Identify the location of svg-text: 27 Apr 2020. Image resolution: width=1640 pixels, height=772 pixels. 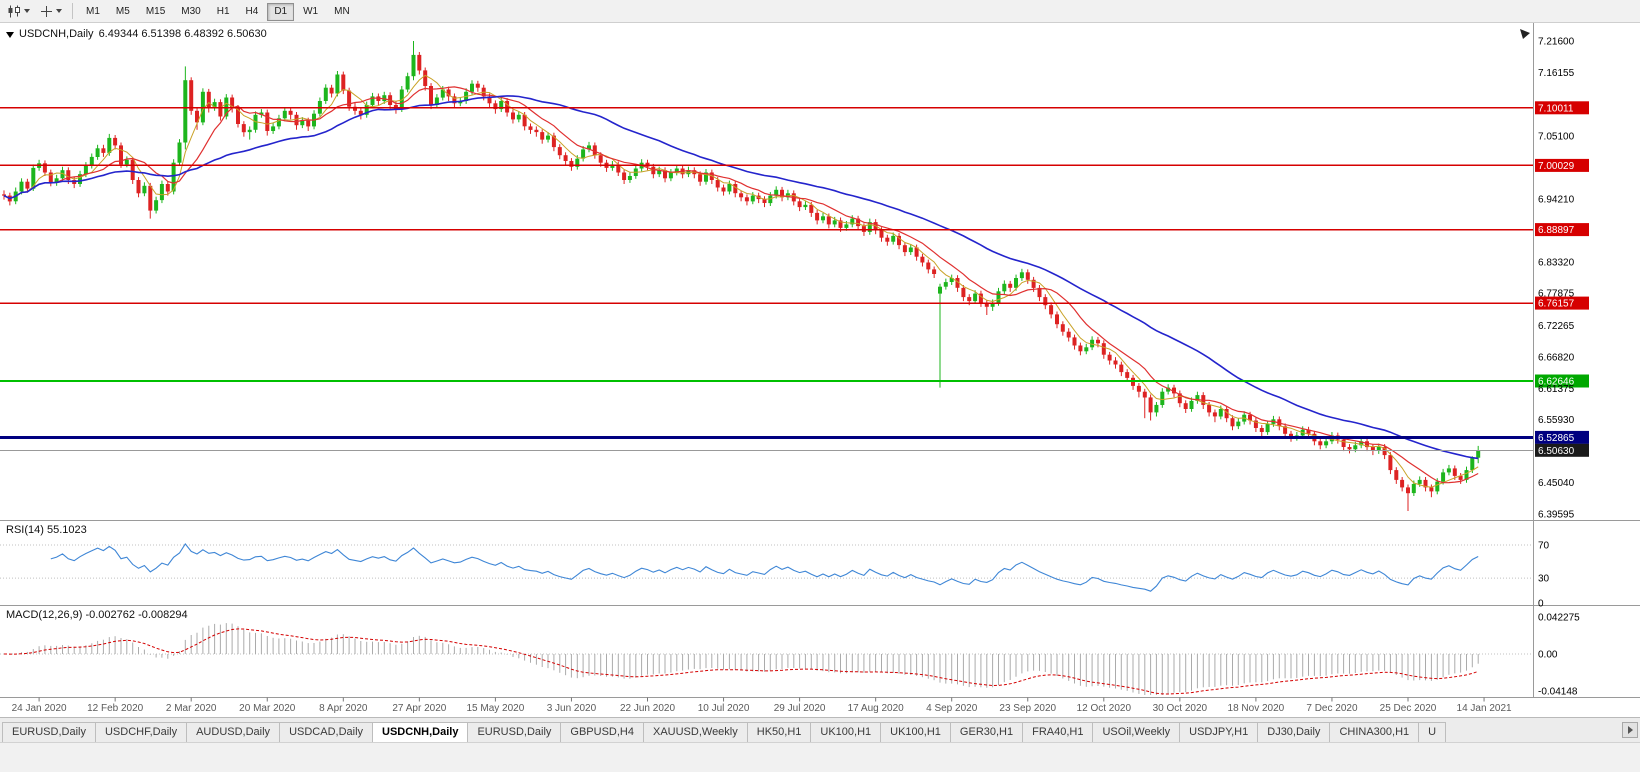
(419, 708).